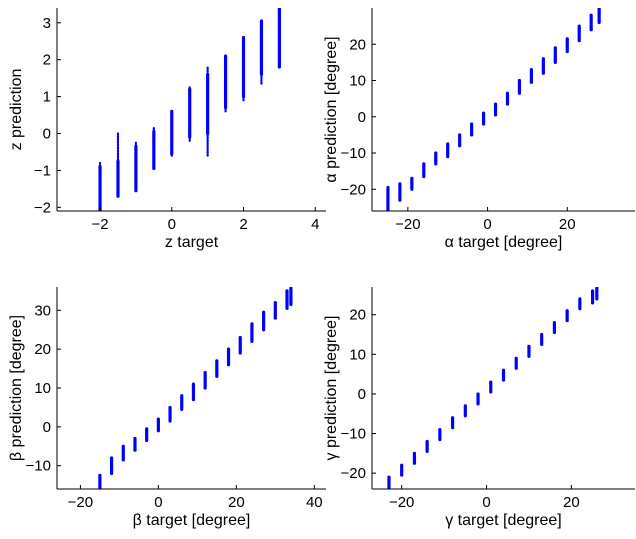 The image size is (636, 539). I want to click on y-tick-label: 30, so click(42, 310).